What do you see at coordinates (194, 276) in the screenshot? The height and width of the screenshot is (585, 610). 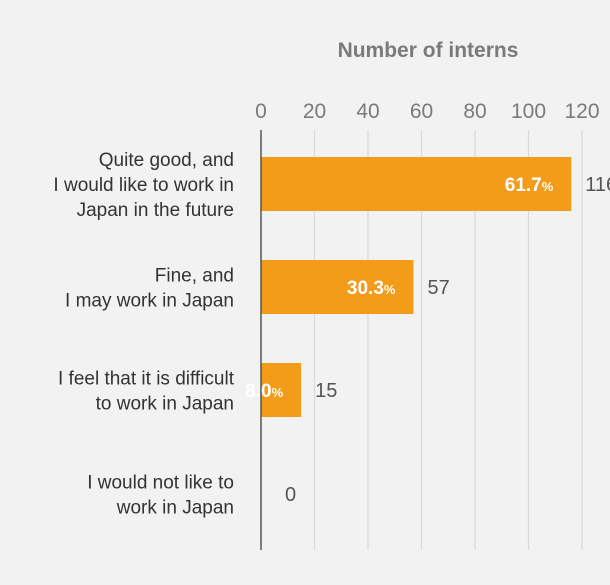 I see `category-label: Fine, and` at bounding box center [194, 276].